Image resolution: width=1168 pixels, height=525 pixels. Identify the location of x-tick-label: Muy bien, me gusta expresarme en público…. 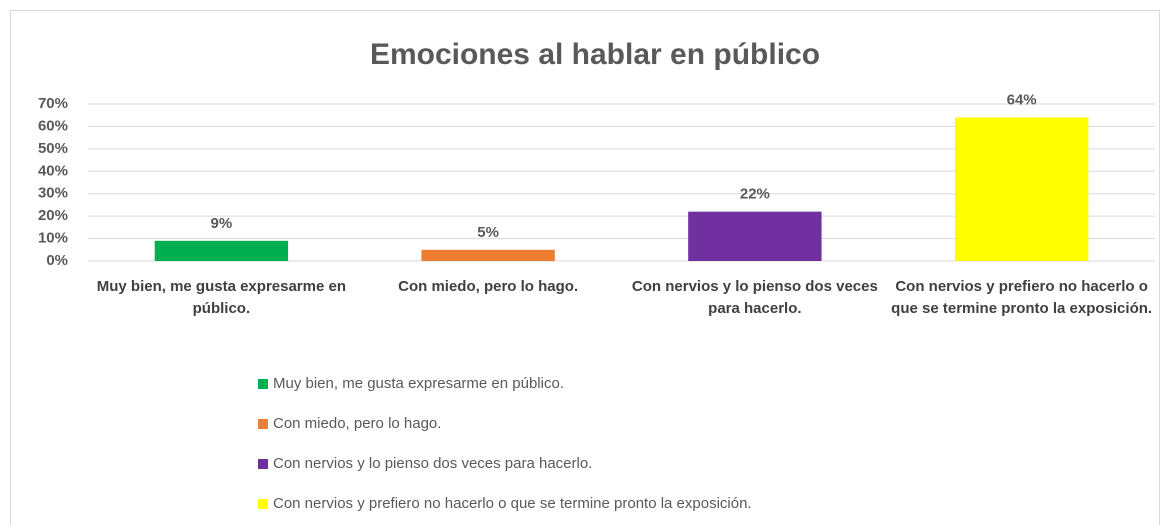
(221, 297).